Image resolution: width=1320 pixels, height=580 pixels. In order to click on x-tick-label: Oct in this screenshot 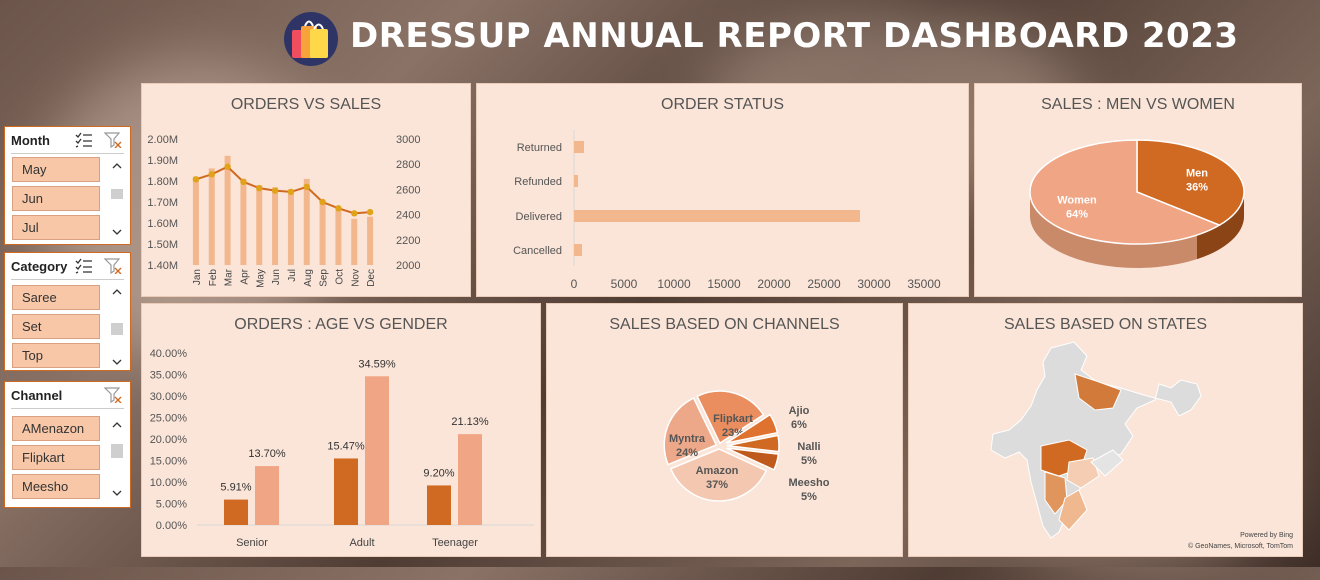, I will do `click(339, 277)`.